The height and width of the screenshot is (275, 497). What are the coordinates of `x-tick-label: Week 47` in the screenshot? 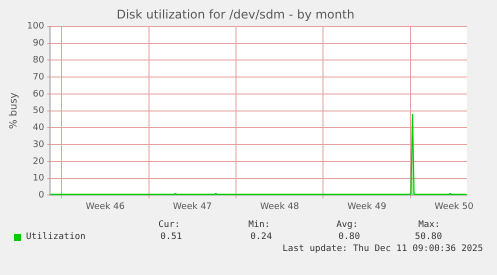 It's located at (192, 207).